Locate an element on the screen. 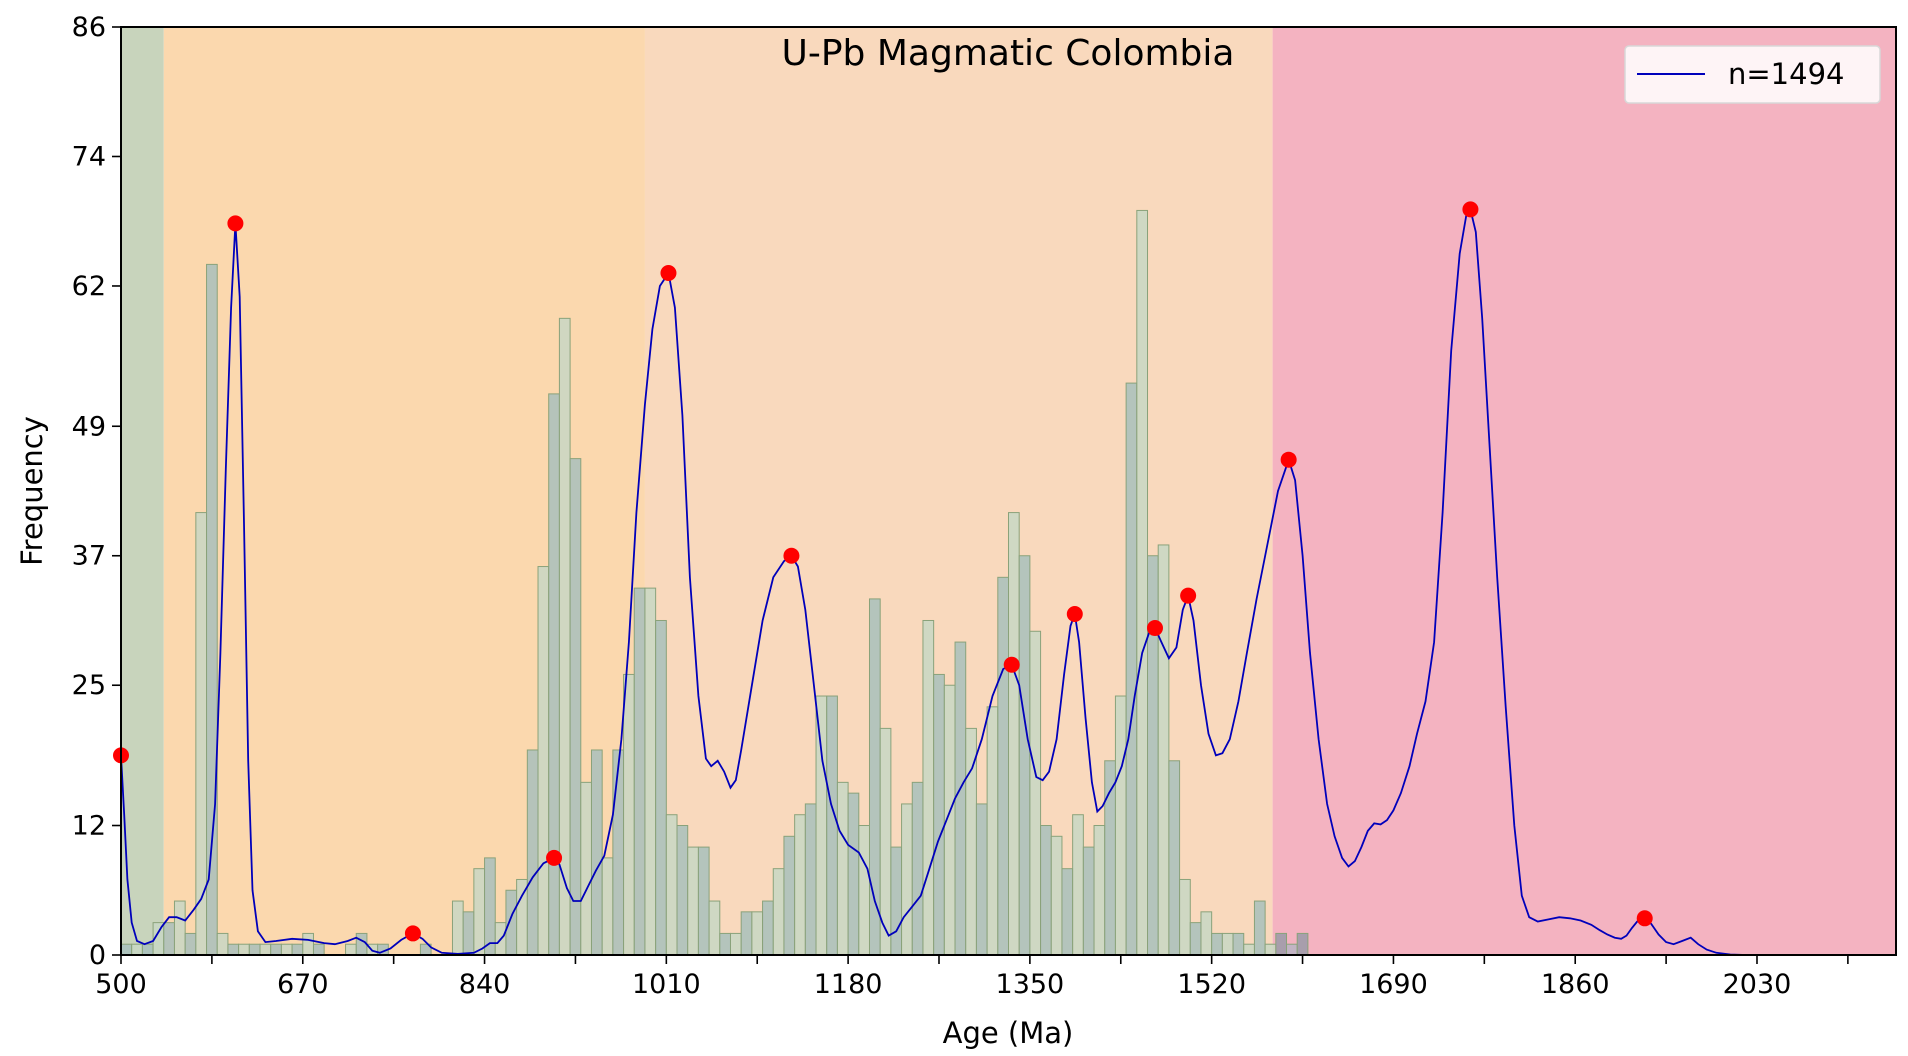 This screenshot has width=1908, height=1056. legend-box is located at coordinates (1752, 74).